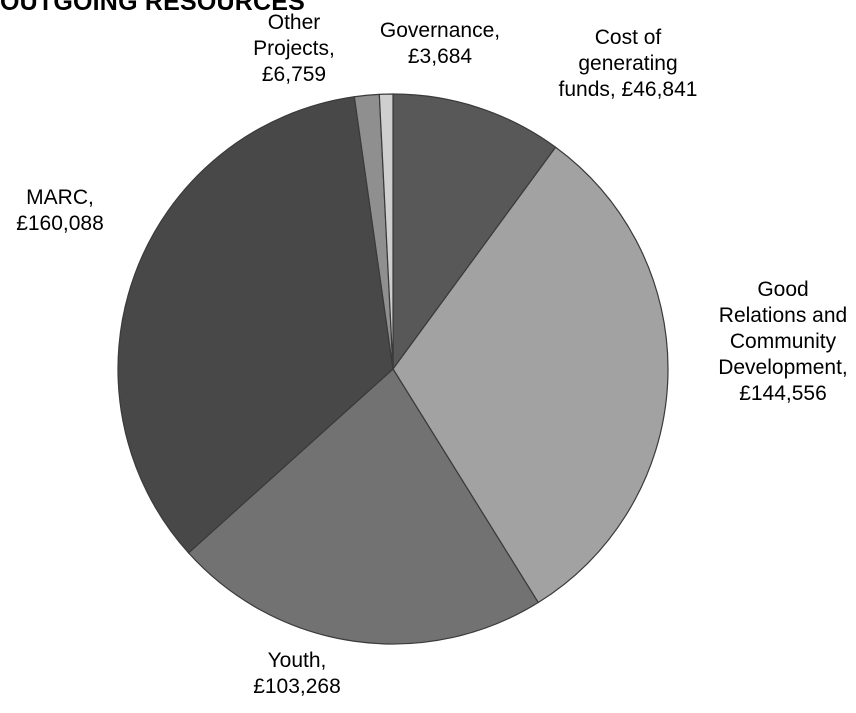  Describe the element at coordinates (60, 210) in the screenshot. I see `data-label-marc: MARC, £160,088` at that location.